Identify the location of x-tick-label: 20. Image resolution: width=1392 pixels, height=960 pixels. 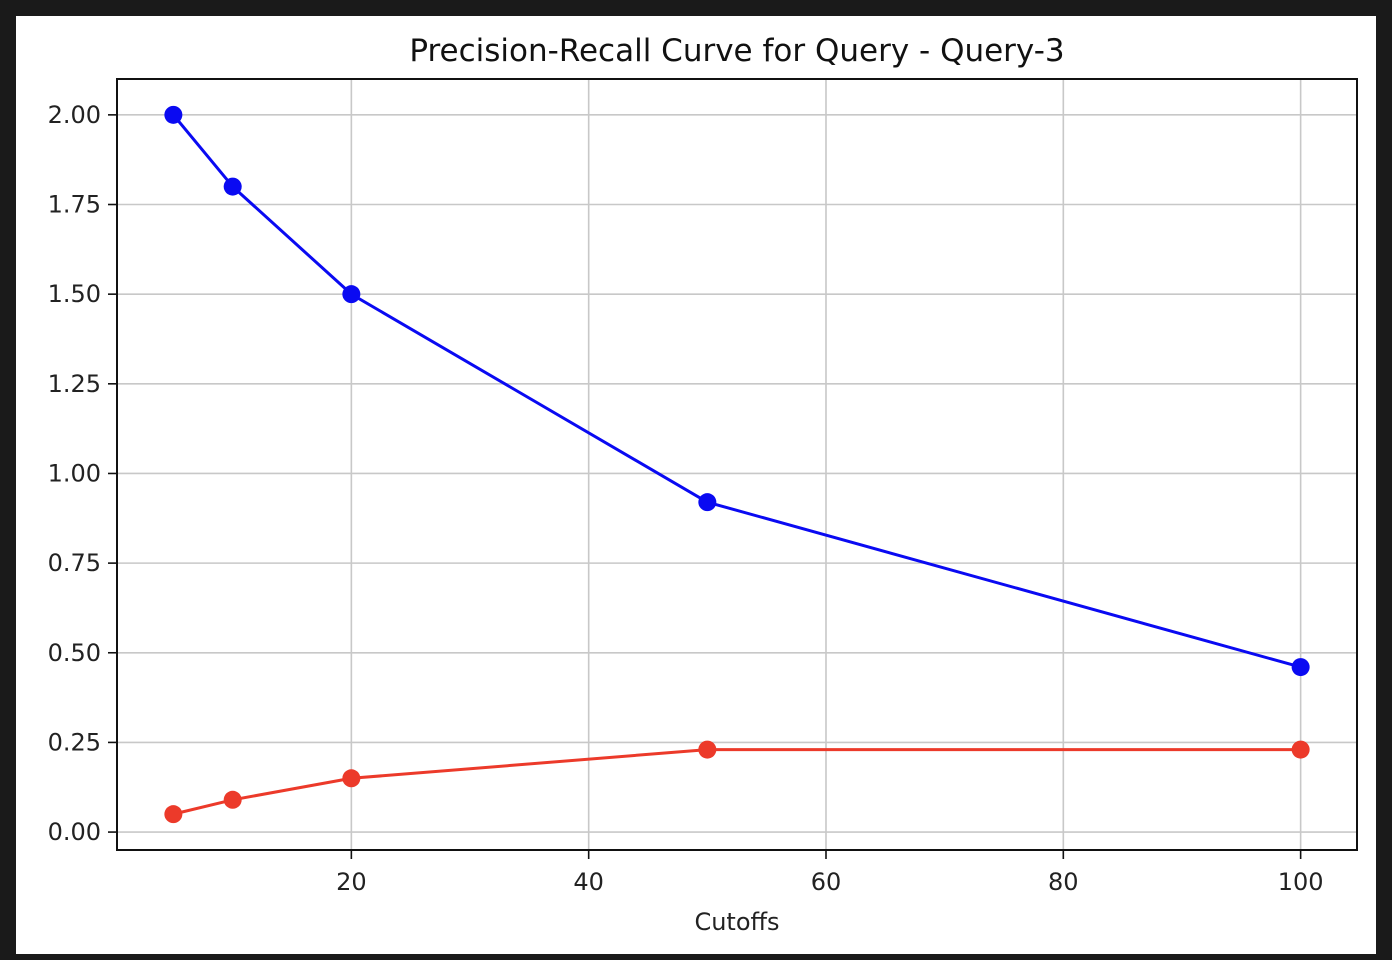
(351, 882).